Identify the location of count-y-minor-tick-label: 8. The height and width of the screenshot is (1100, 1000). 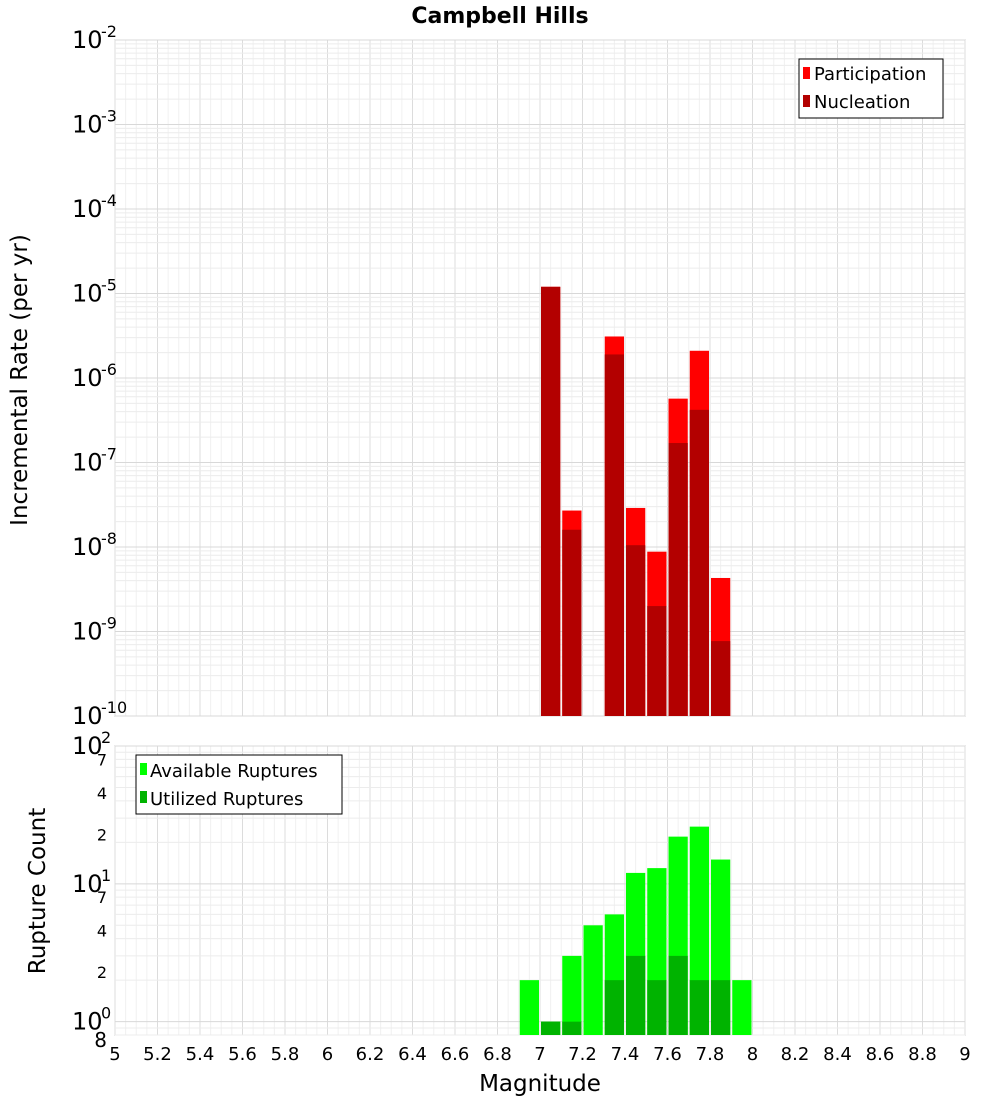
(100, 1040).